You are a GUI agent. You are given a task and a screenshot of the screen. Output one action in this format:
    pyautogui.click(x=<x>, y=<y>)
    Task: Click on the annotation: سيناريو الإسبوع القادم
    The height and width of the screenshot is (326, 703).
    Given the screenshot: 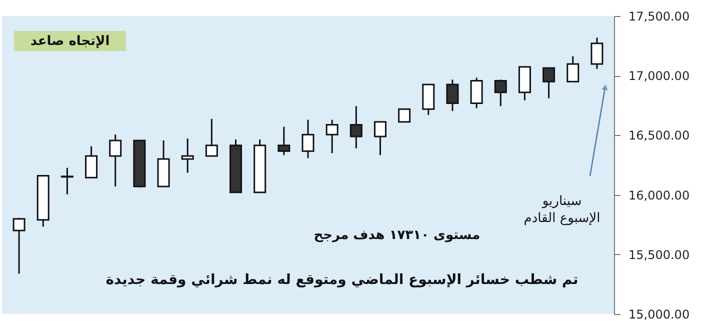 What is the action you would take?
    pyautogui.click(x=562, y=210)
    